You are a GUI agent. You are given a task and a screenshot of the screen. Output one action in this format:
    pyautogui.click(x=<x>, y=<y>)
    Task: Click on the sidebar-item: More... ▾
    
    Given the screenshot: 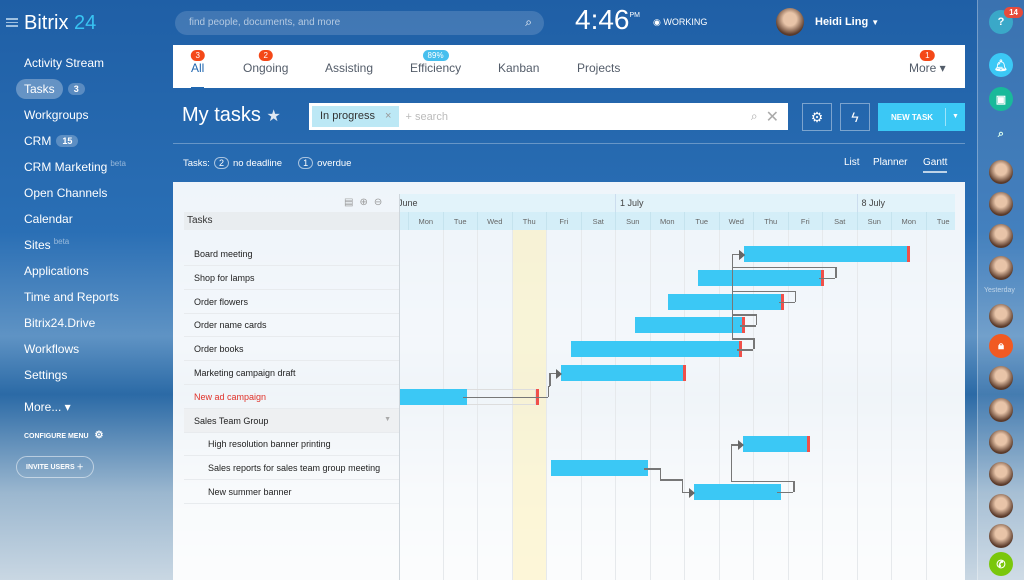 What is the action you would take?
    pyautogui.click(x=96, y=407)
    